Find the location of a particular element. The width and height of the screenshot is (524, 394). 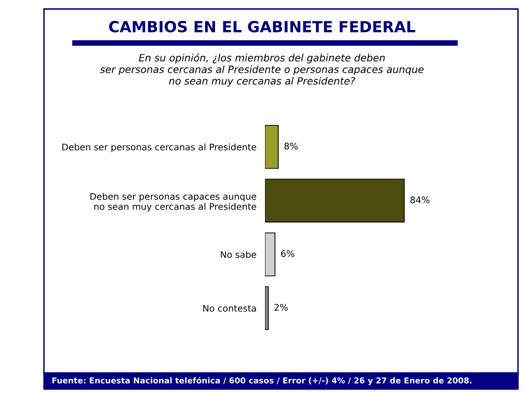

source-note: Fuente: Encuesta Nacional telefónica / 600 casos / Error (+/-) 4% / 26 y 27 de Enero de 2008. is located at coordinates (262, 381).